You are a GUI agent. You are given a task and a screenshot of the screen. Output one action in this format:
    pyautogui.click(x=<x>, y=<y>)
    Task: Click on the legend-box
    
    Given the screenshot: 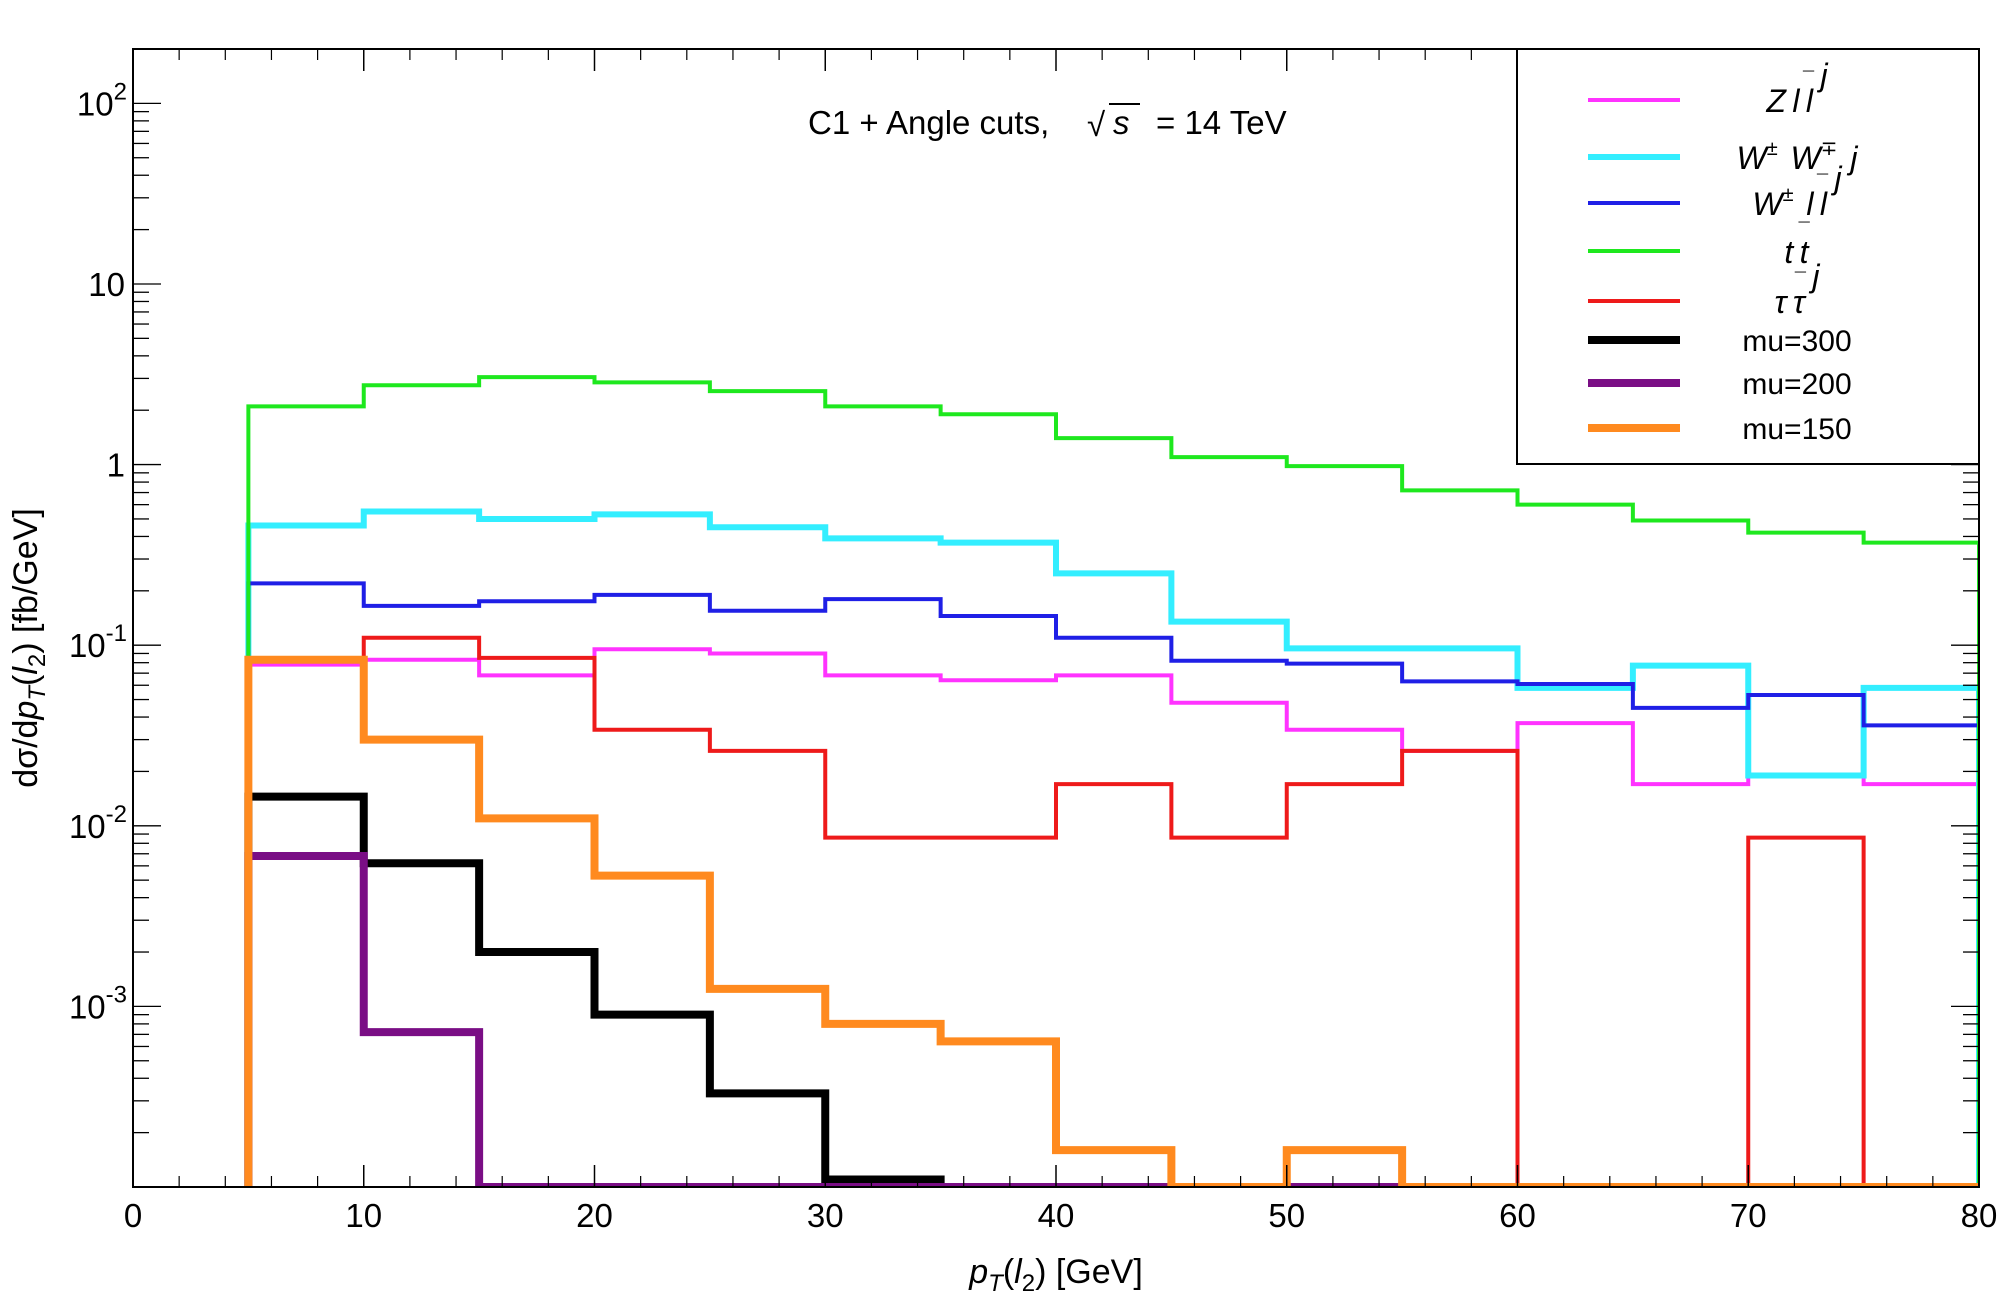 What is the action you would take?
    pyautogui.click(x=1748, y=256)
    